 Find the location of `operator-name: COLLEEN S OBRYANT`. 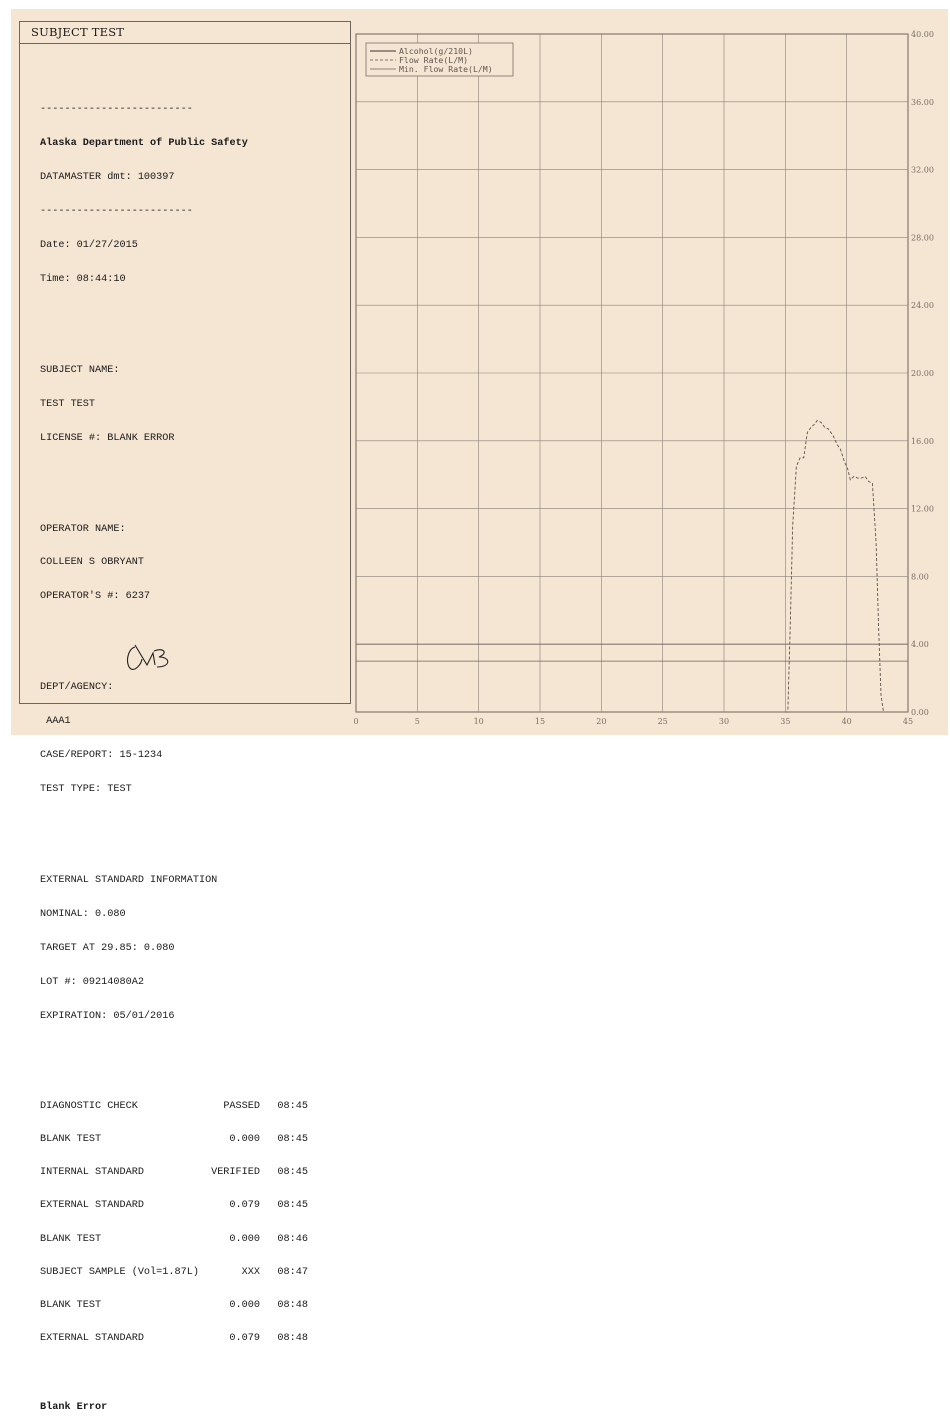

operator-name: COLLEEN S OBRYANT is located at coordinates (92, 563).